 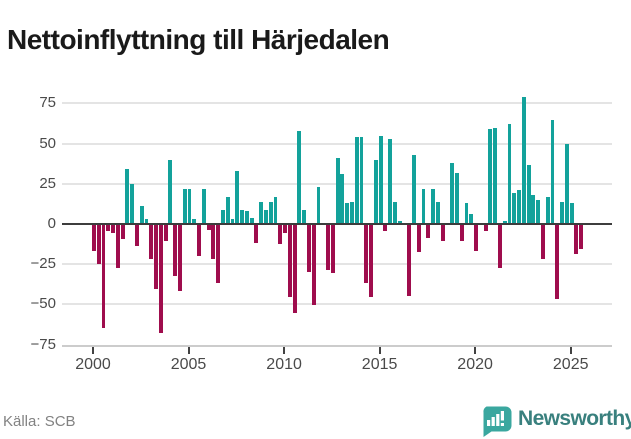 What do you see at coordinates (574, 418) in the screenshot?
I see `newsworthy-wordmark: Newsworthy` at bounding box center [574, 418].